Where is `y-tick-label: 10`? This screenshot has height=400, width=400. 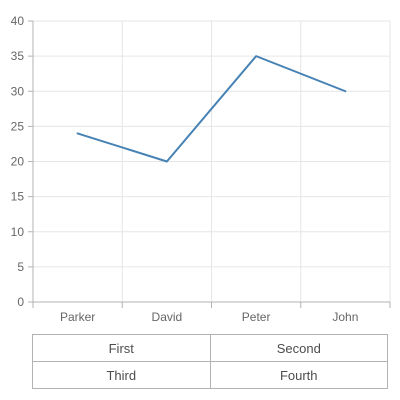
y-tick-label: 10 is located at coordinates (18, 232).